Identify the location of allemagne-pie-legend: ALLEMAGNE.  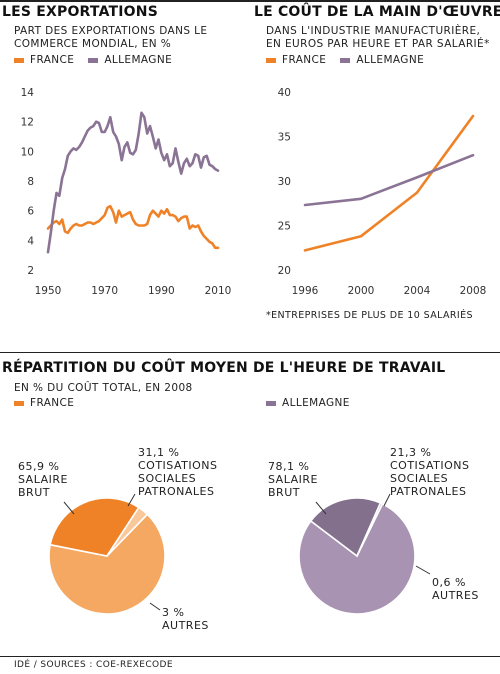
(308, 403).